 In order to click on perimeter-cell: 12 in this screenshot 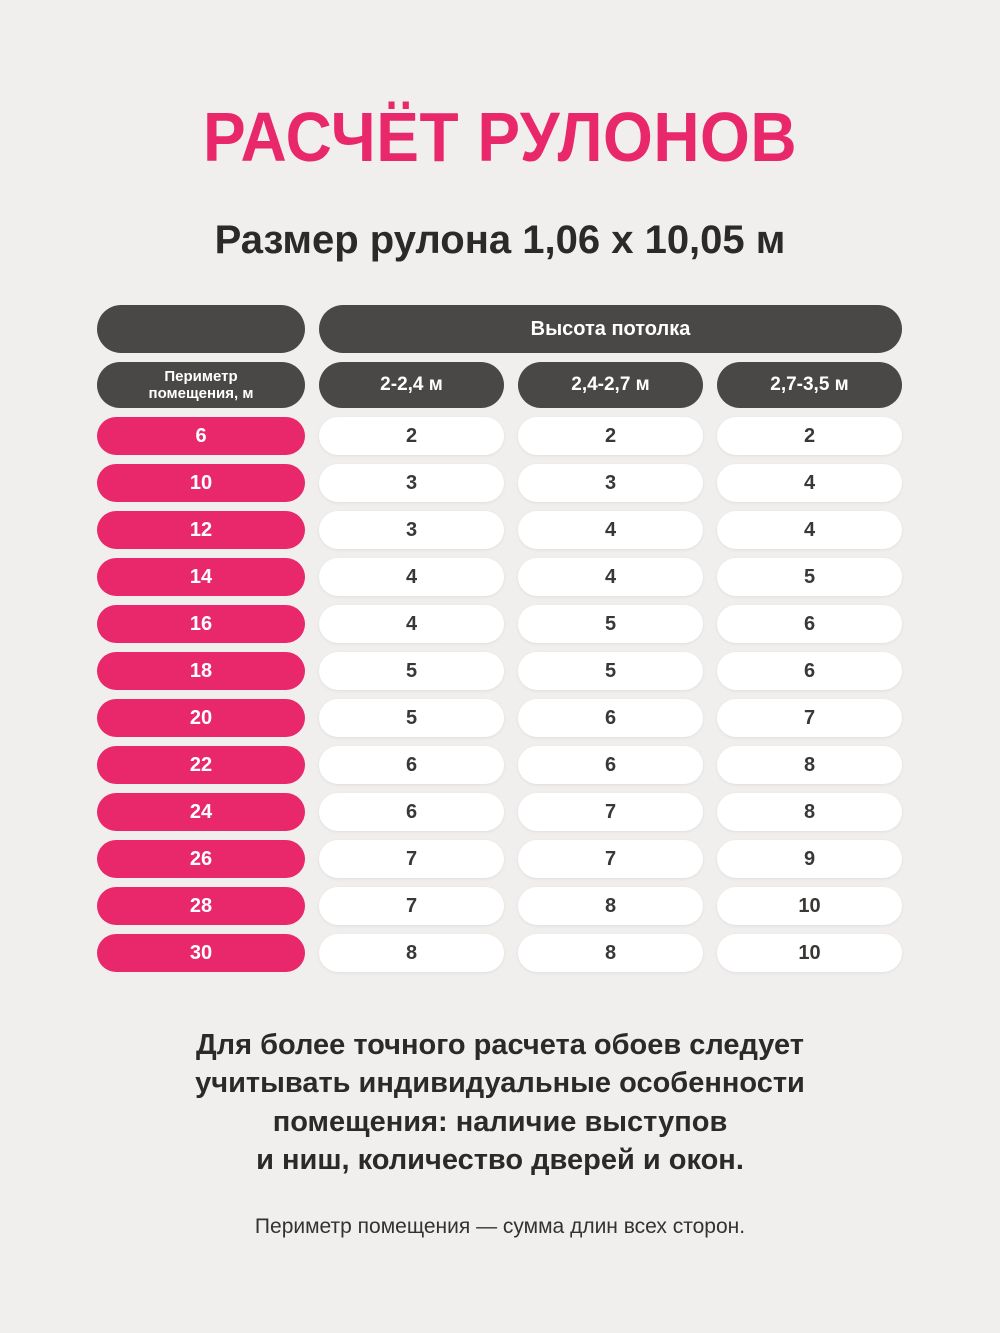, I will do `click(201, 530)`.